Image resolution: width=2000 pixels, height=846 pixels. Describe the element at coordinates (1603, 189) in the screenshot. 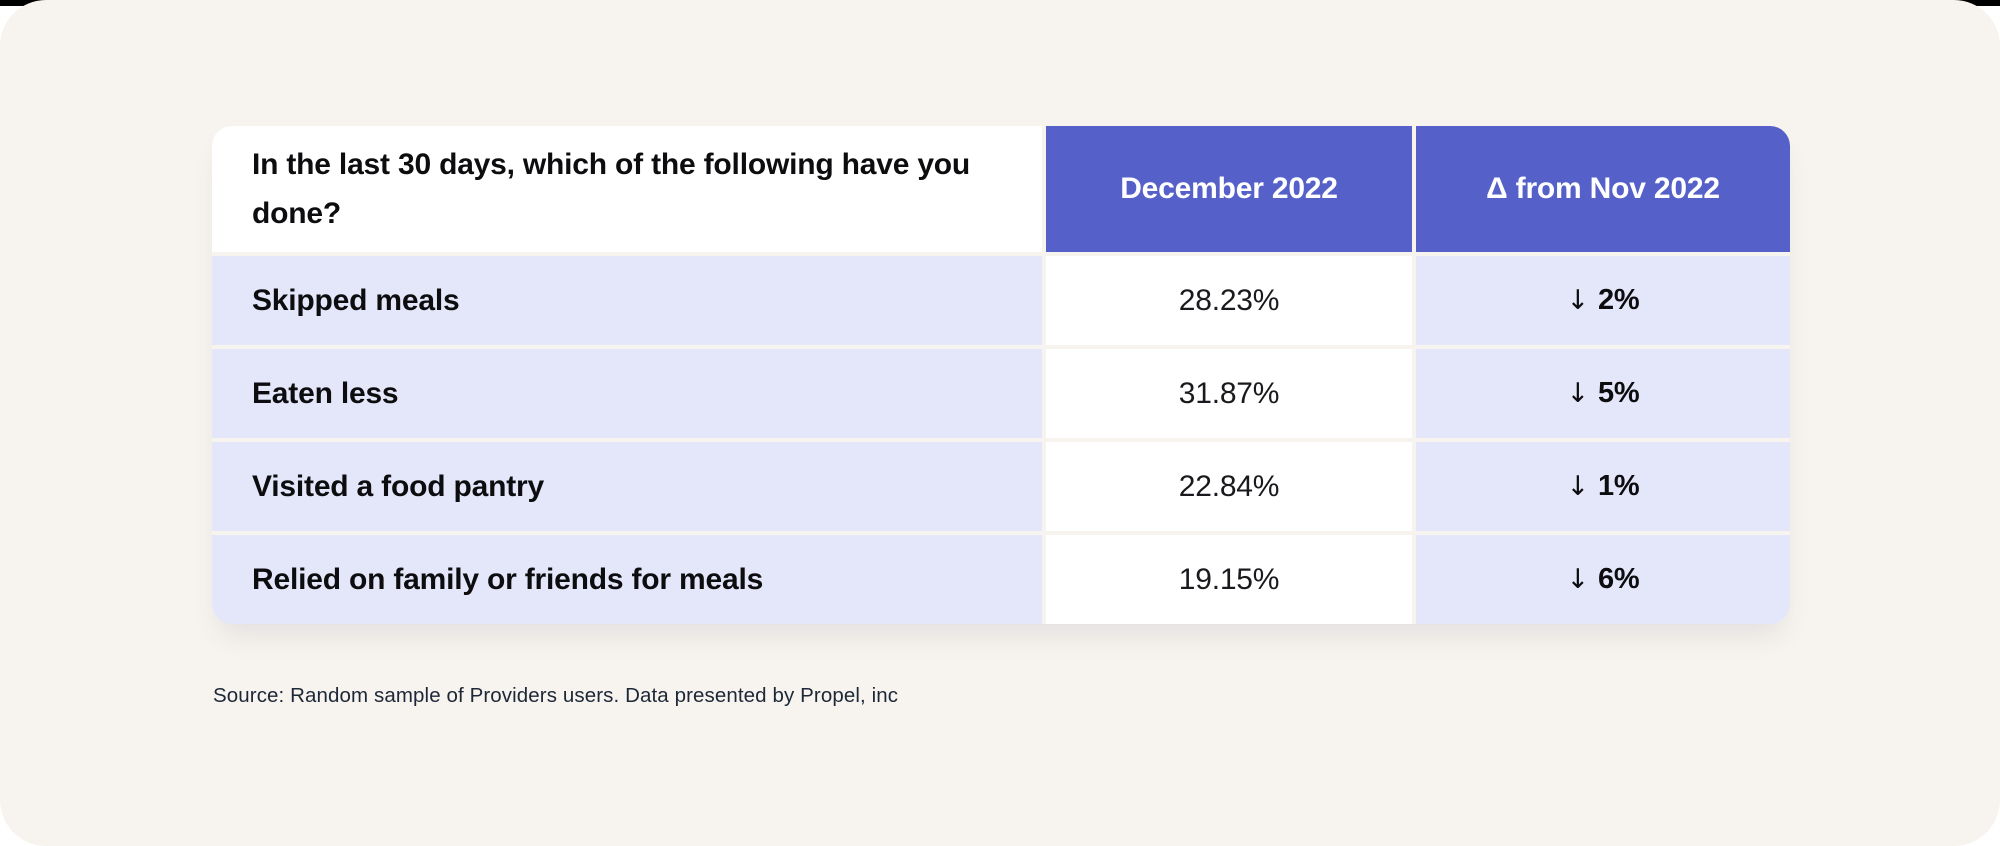

I see `column-header-delta: Δ from Nov 2022` at that location.